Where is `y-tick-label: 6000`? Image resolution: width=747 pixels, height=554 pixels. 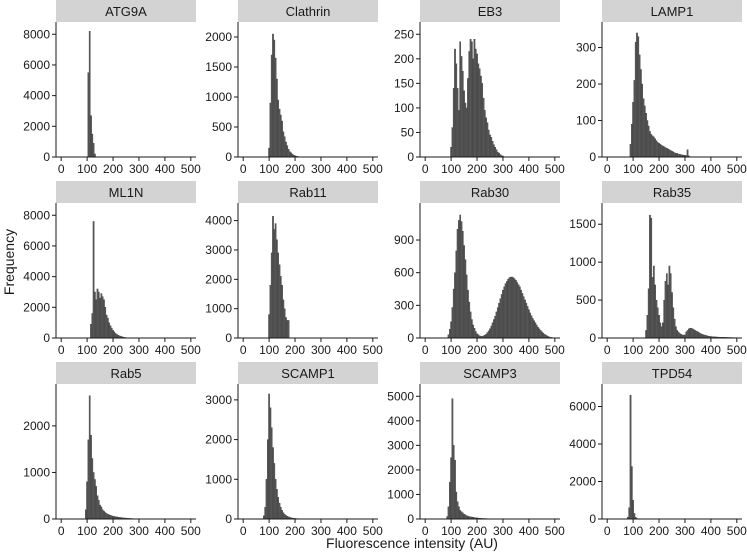 y-tick-label: 6000 is located at coordinates (582, 407).